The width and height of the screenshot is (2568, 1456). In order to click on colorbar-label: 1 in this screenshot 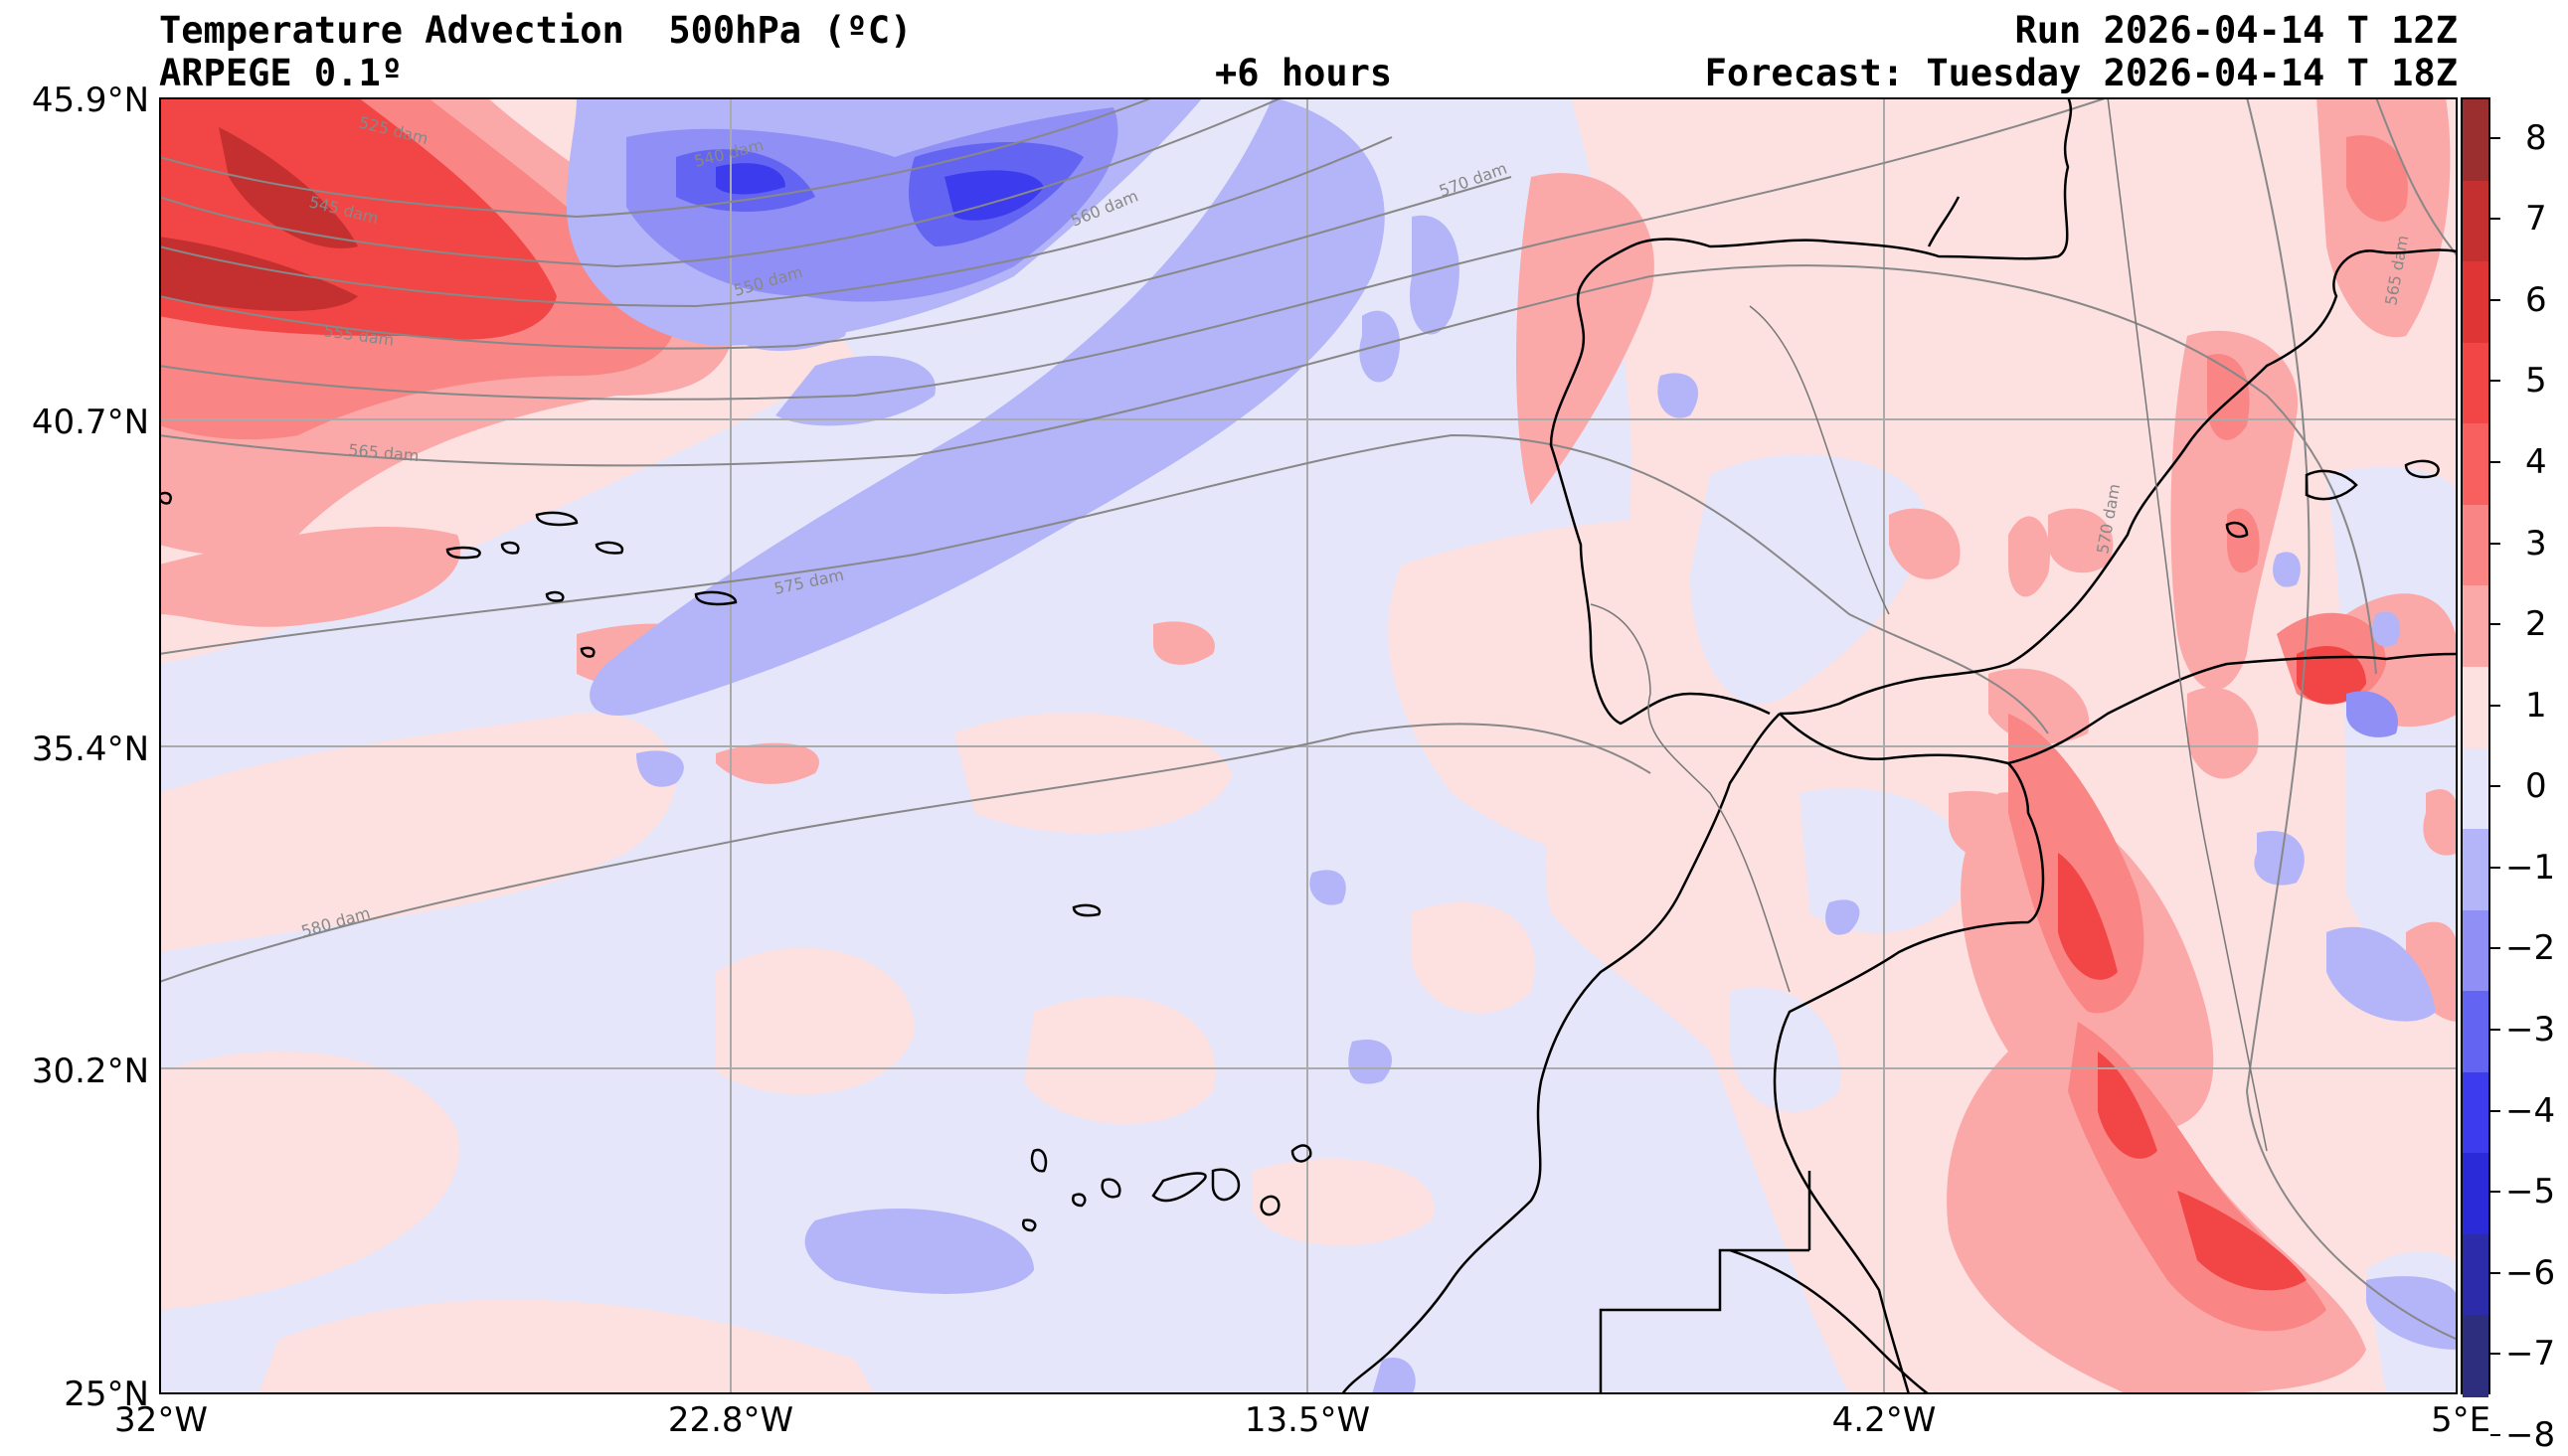, I will do `click(2536, 705)`.